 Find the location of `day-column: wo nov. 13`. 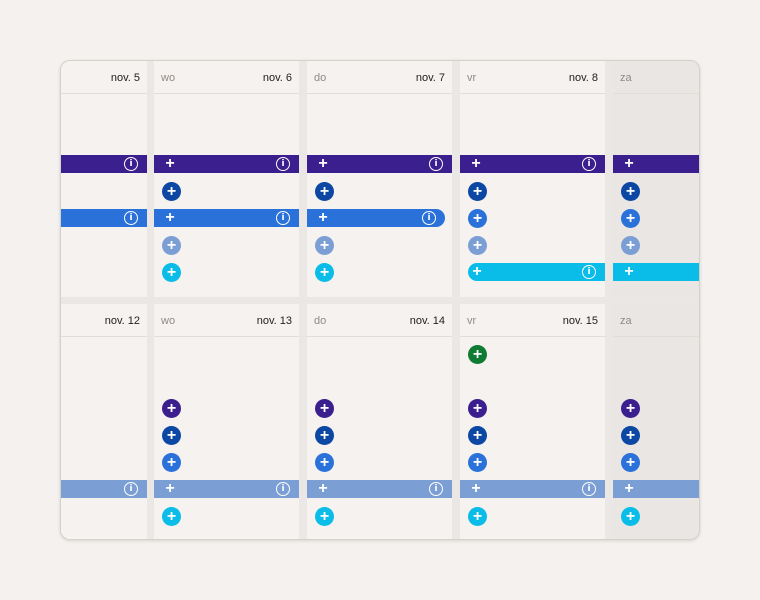

day-column: wo nov. 13 is located at coordinates (226, 421).